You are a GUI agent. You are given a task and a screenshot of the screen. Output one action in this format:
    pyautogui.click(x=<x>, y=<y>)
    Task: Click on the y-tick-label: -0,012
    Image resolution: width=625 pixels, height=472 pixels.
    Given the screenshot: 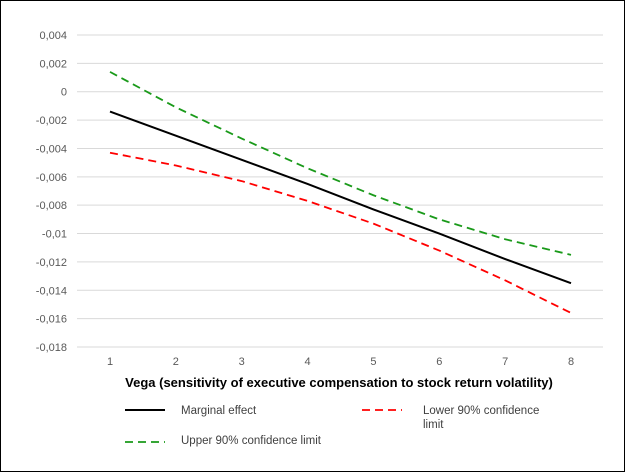 What is the action you would take?
    pyautogui.click(x=51, y=263)
    